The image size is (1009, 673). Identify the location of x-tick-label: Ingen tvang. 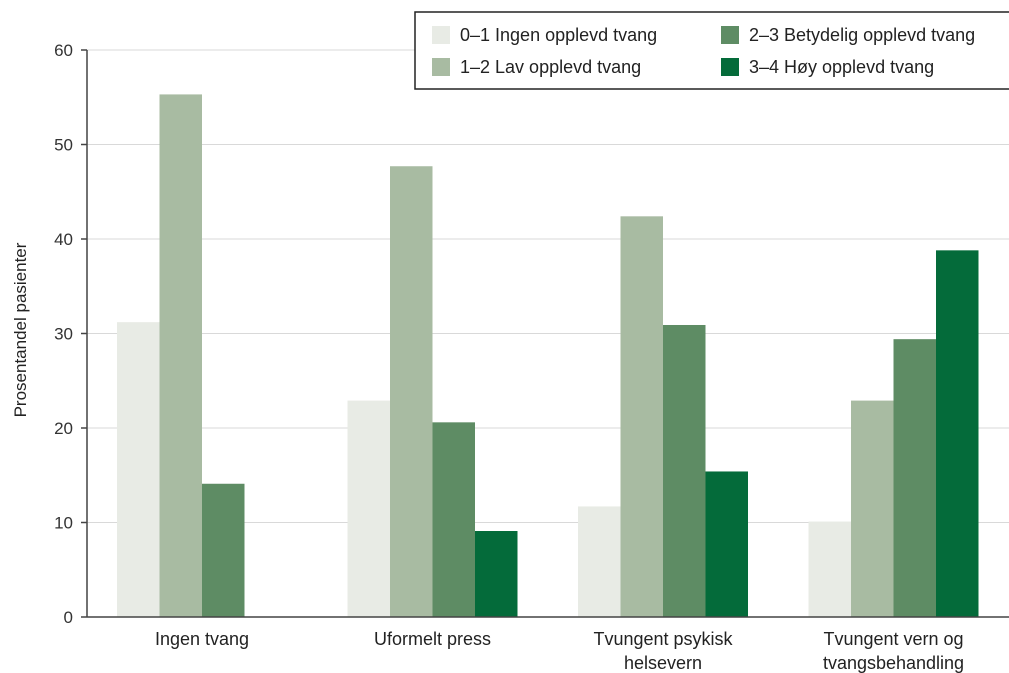
(202, 639).